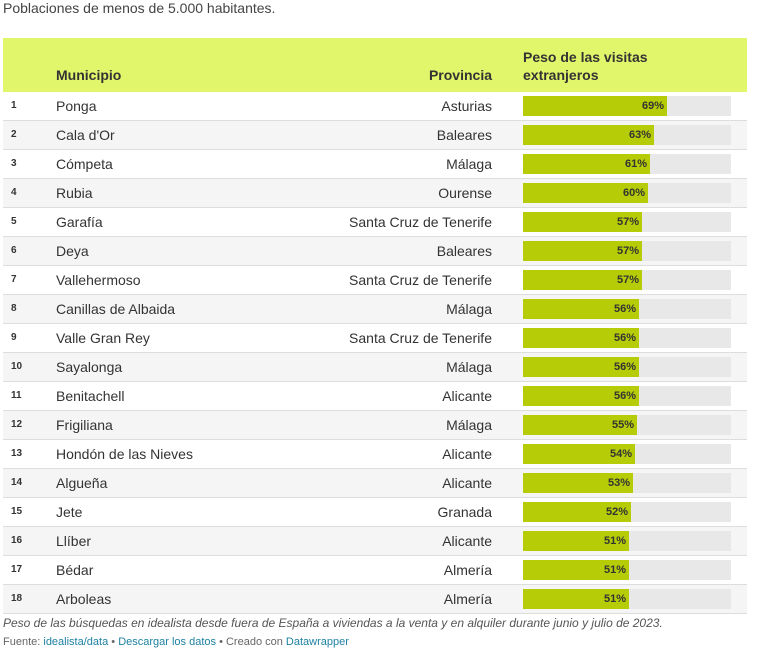 Image resolution: width=757 pixels, height=652 pixels. What do you see at coordinates (14, 105) in the screenshot?
I see `rank-cell: 1` at bounding box center [14, 105].